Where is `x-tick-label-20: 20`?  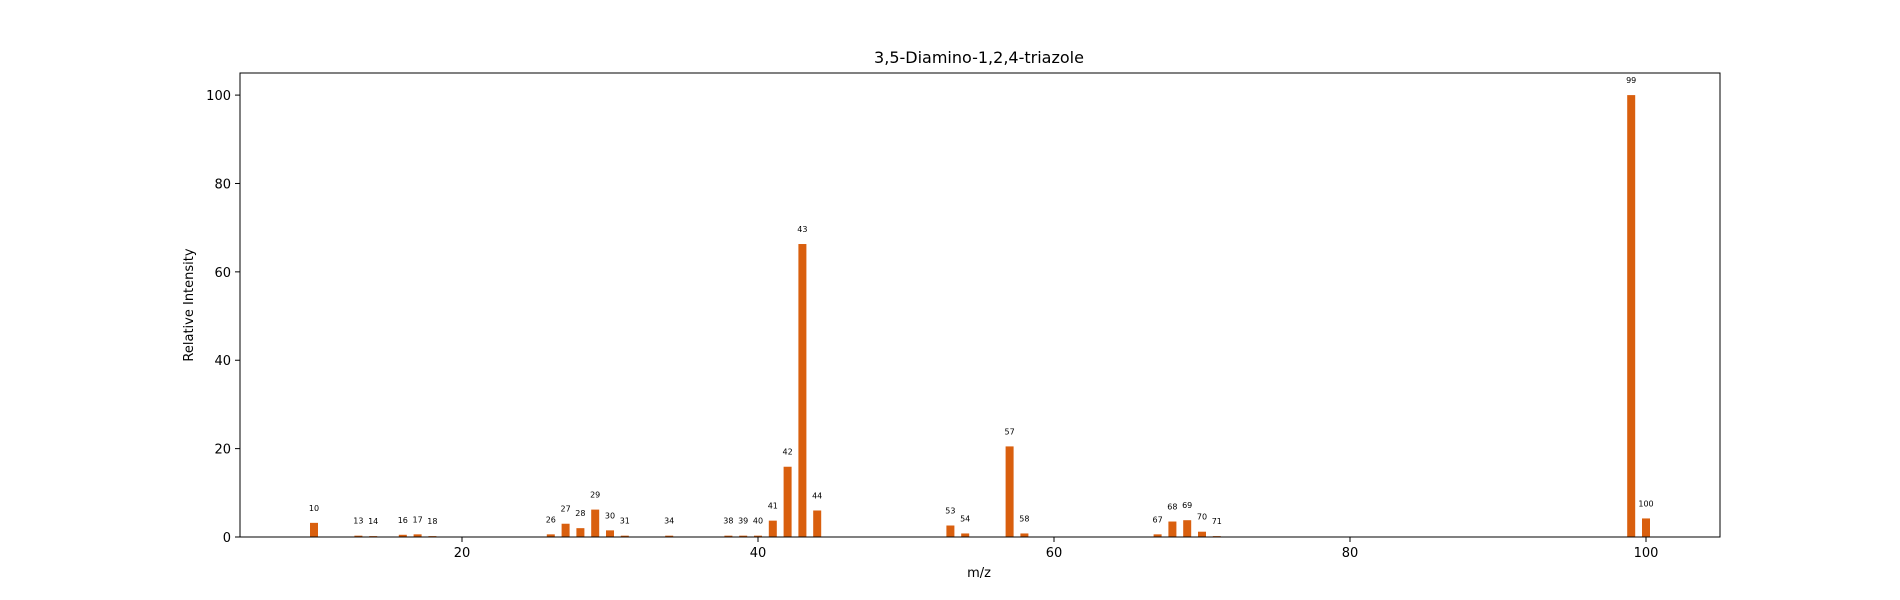
x-tick-label-20: 20 is located at coordinates (462, 553).